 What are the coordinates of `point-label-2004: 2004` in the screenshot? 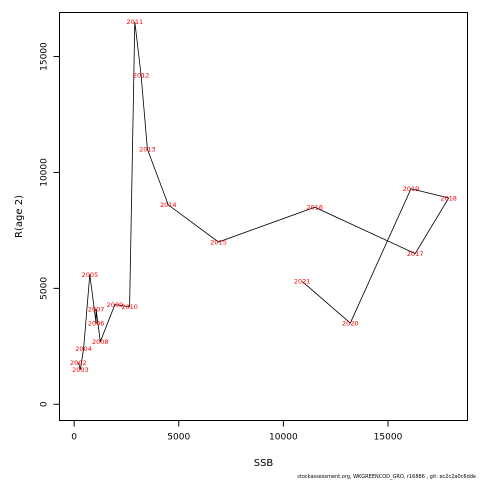 It's located at (83, 349).